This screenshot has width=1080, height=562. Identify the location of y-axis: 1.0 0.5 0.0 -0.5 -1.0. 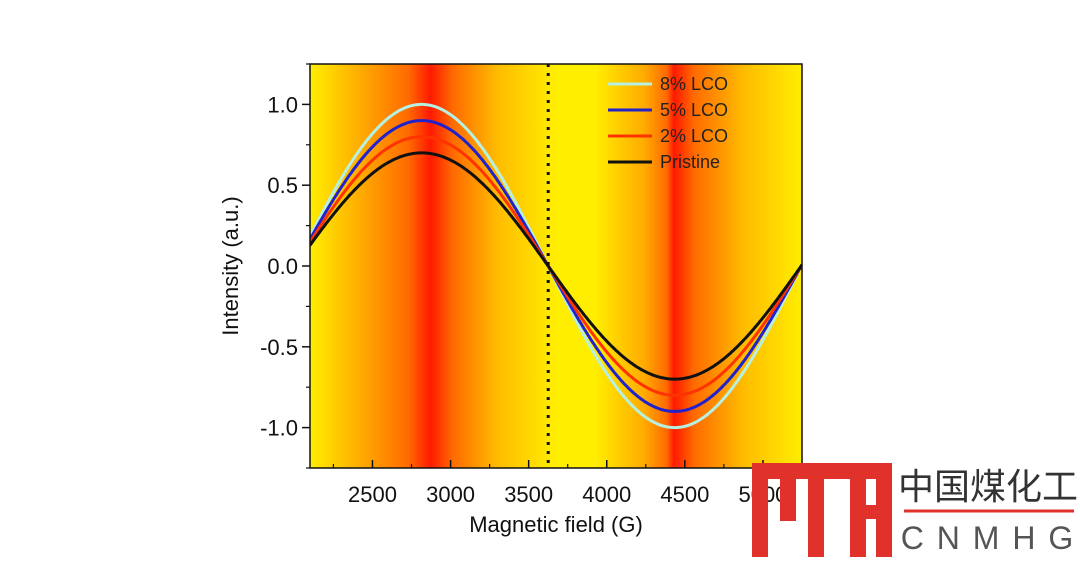
(285, 266).